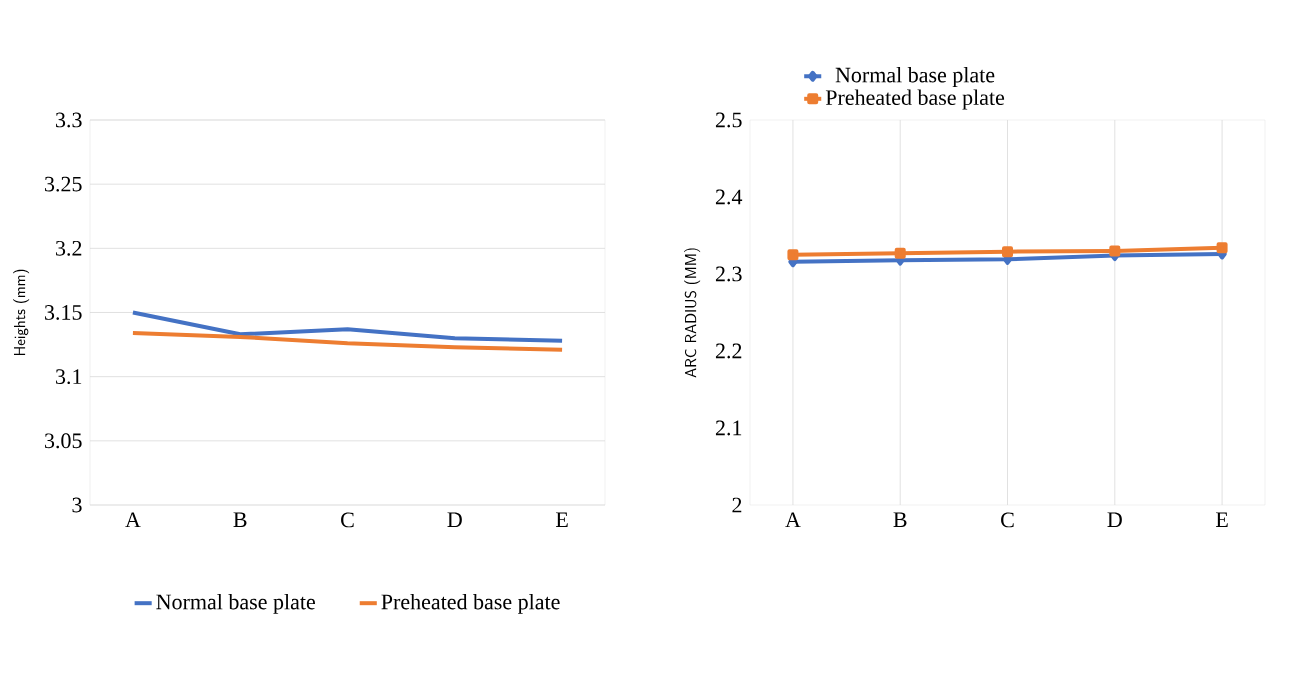 Image resolution: width=1293 pixels, height=675 pixels. I want to click on y-axis-title: Heights (mm), so click(21, 312).